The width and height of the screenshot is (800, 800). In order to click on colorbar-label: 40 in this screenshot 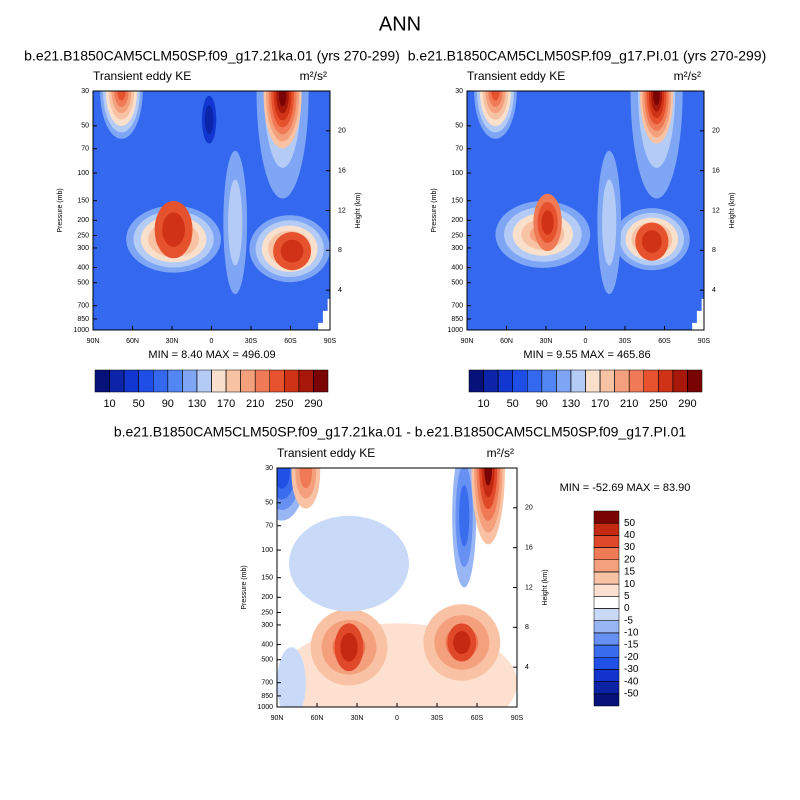, I will do `click(630, 535)`.